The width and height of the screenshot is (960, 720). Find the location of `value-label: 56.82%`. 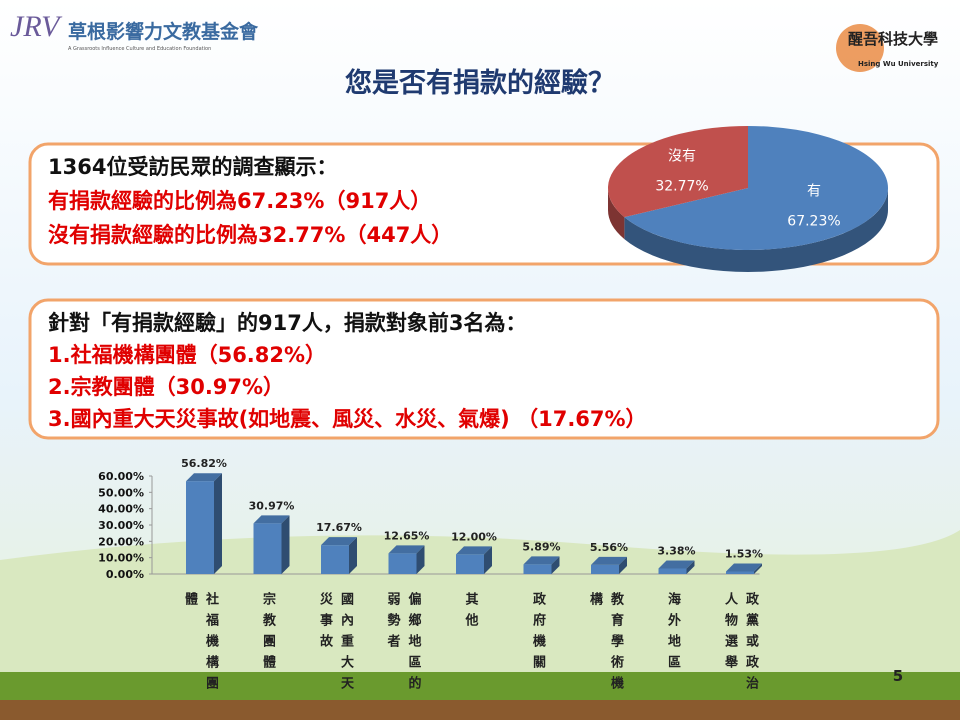

value-label: 56.82% is located at coordinates (204, 463).